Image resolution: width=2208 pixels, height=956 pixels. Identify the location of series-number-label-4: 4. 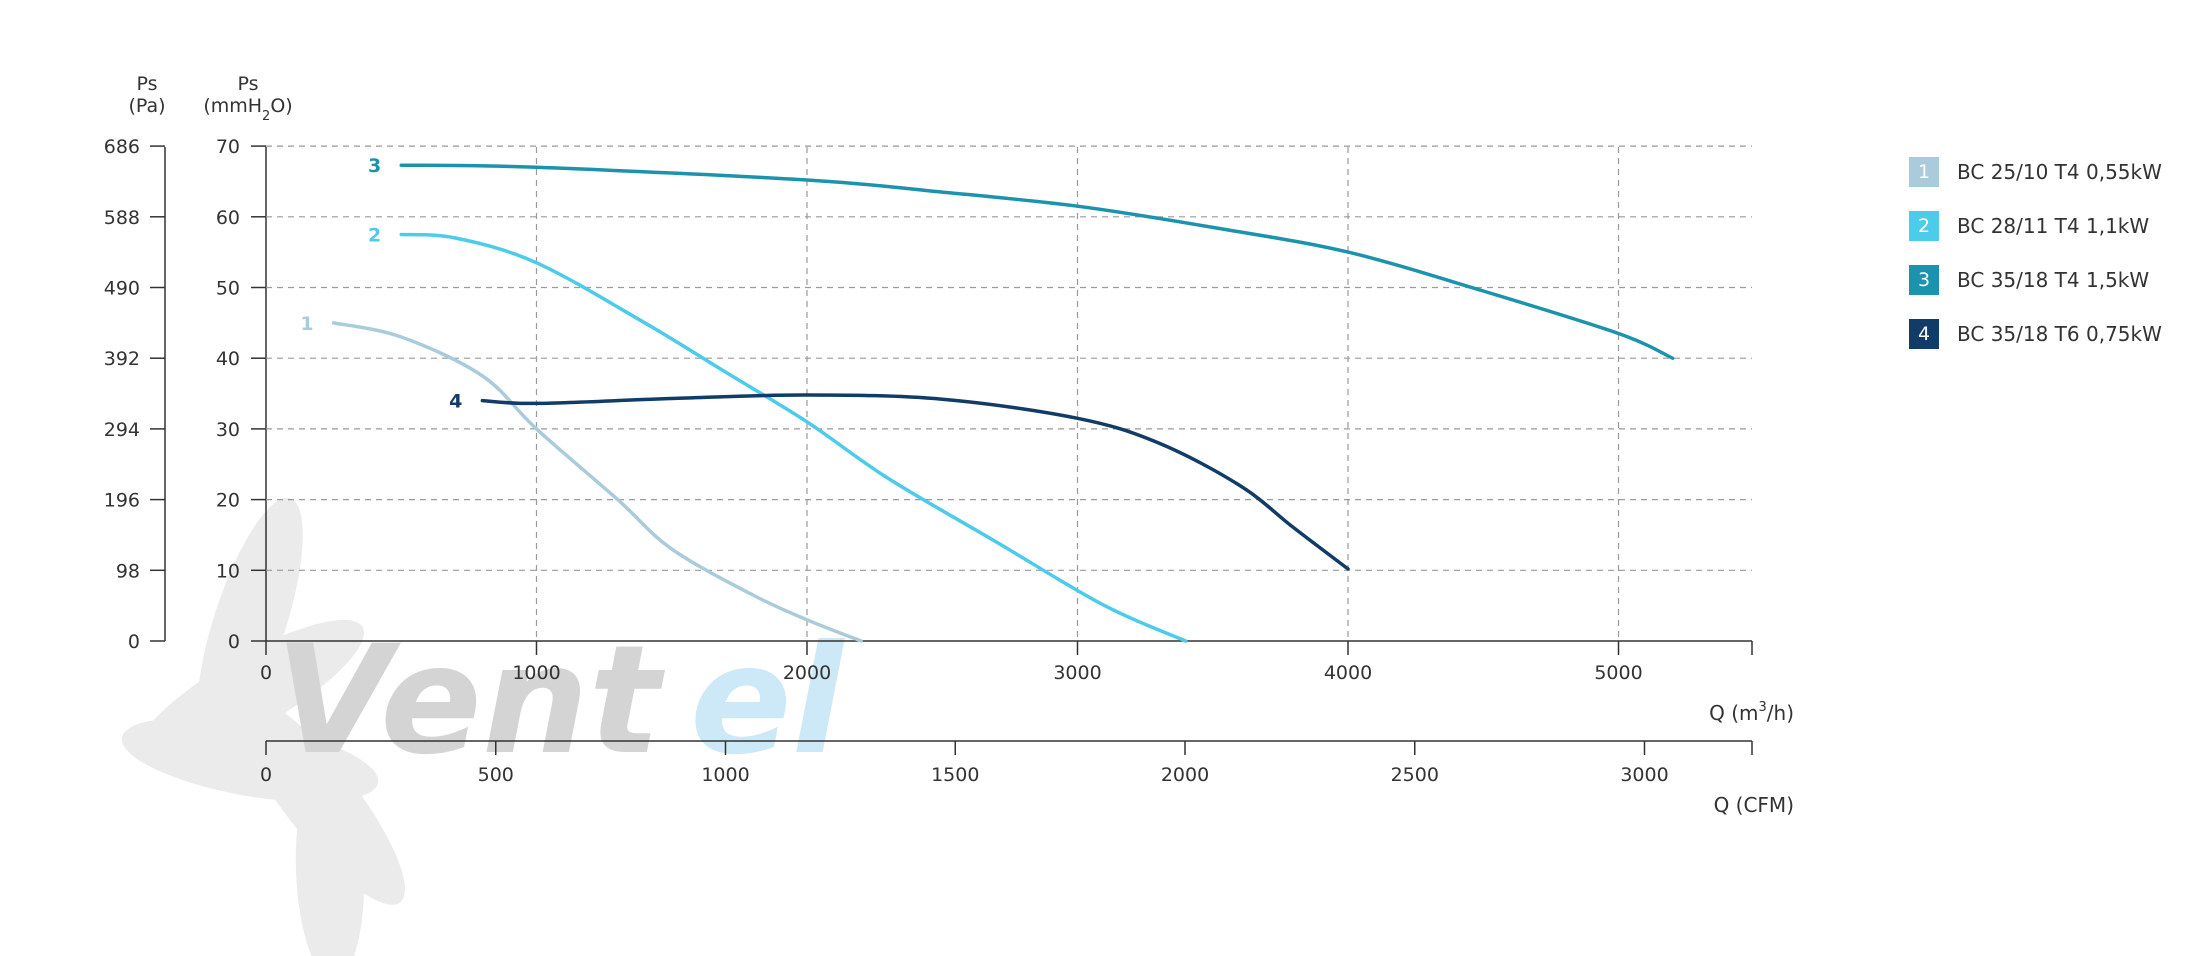
(455, 402).